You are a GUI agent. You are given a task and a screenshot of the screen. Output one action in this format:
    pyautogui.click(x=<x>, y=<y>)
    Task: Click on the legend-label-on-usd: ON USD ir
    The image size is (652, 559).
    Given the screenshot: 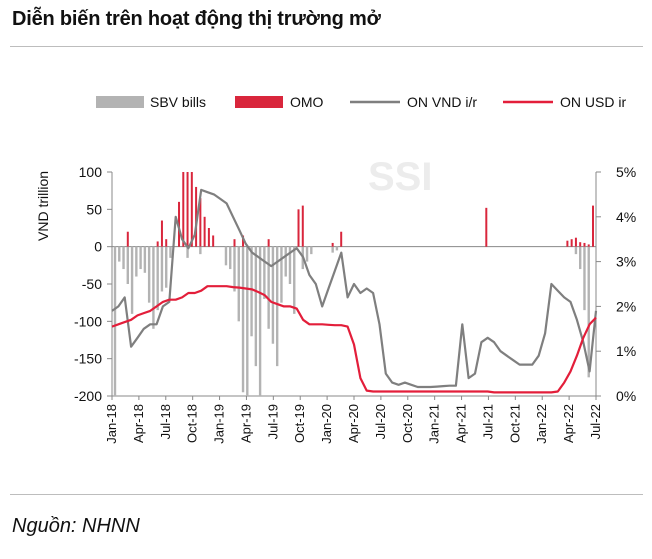 What is the action you would take?
    pyautogui.click(x=593, y=102)
    